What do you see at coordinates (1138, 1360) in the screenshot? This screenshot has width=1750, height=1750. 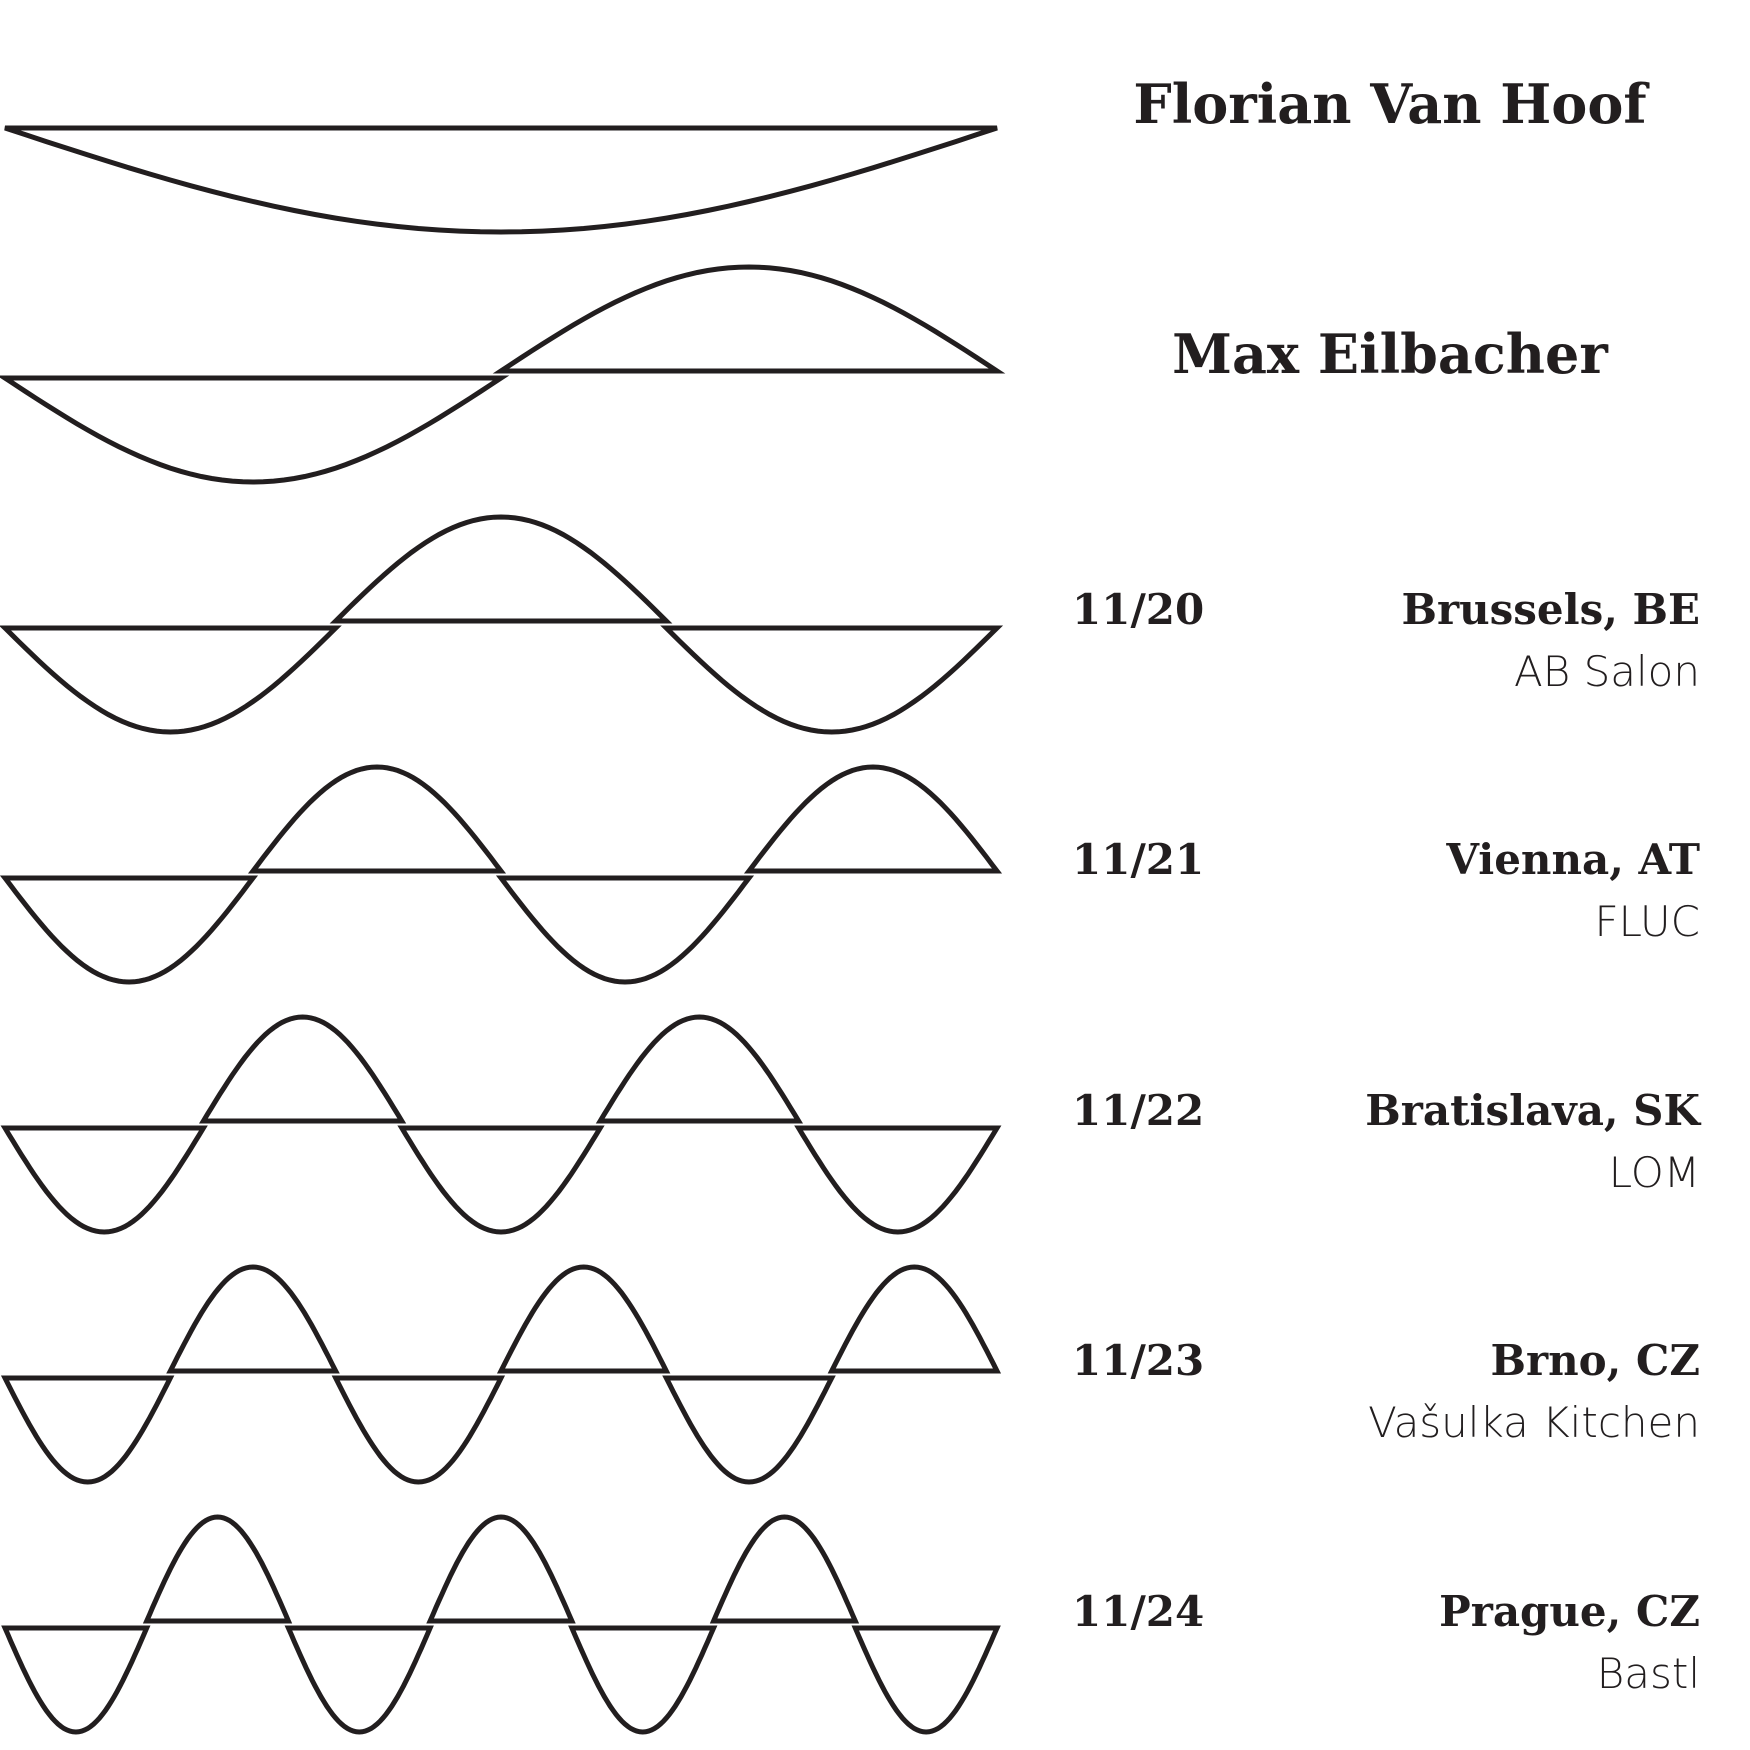 I see `tour-date: 11/23` at bounding box center [1138, 1360].